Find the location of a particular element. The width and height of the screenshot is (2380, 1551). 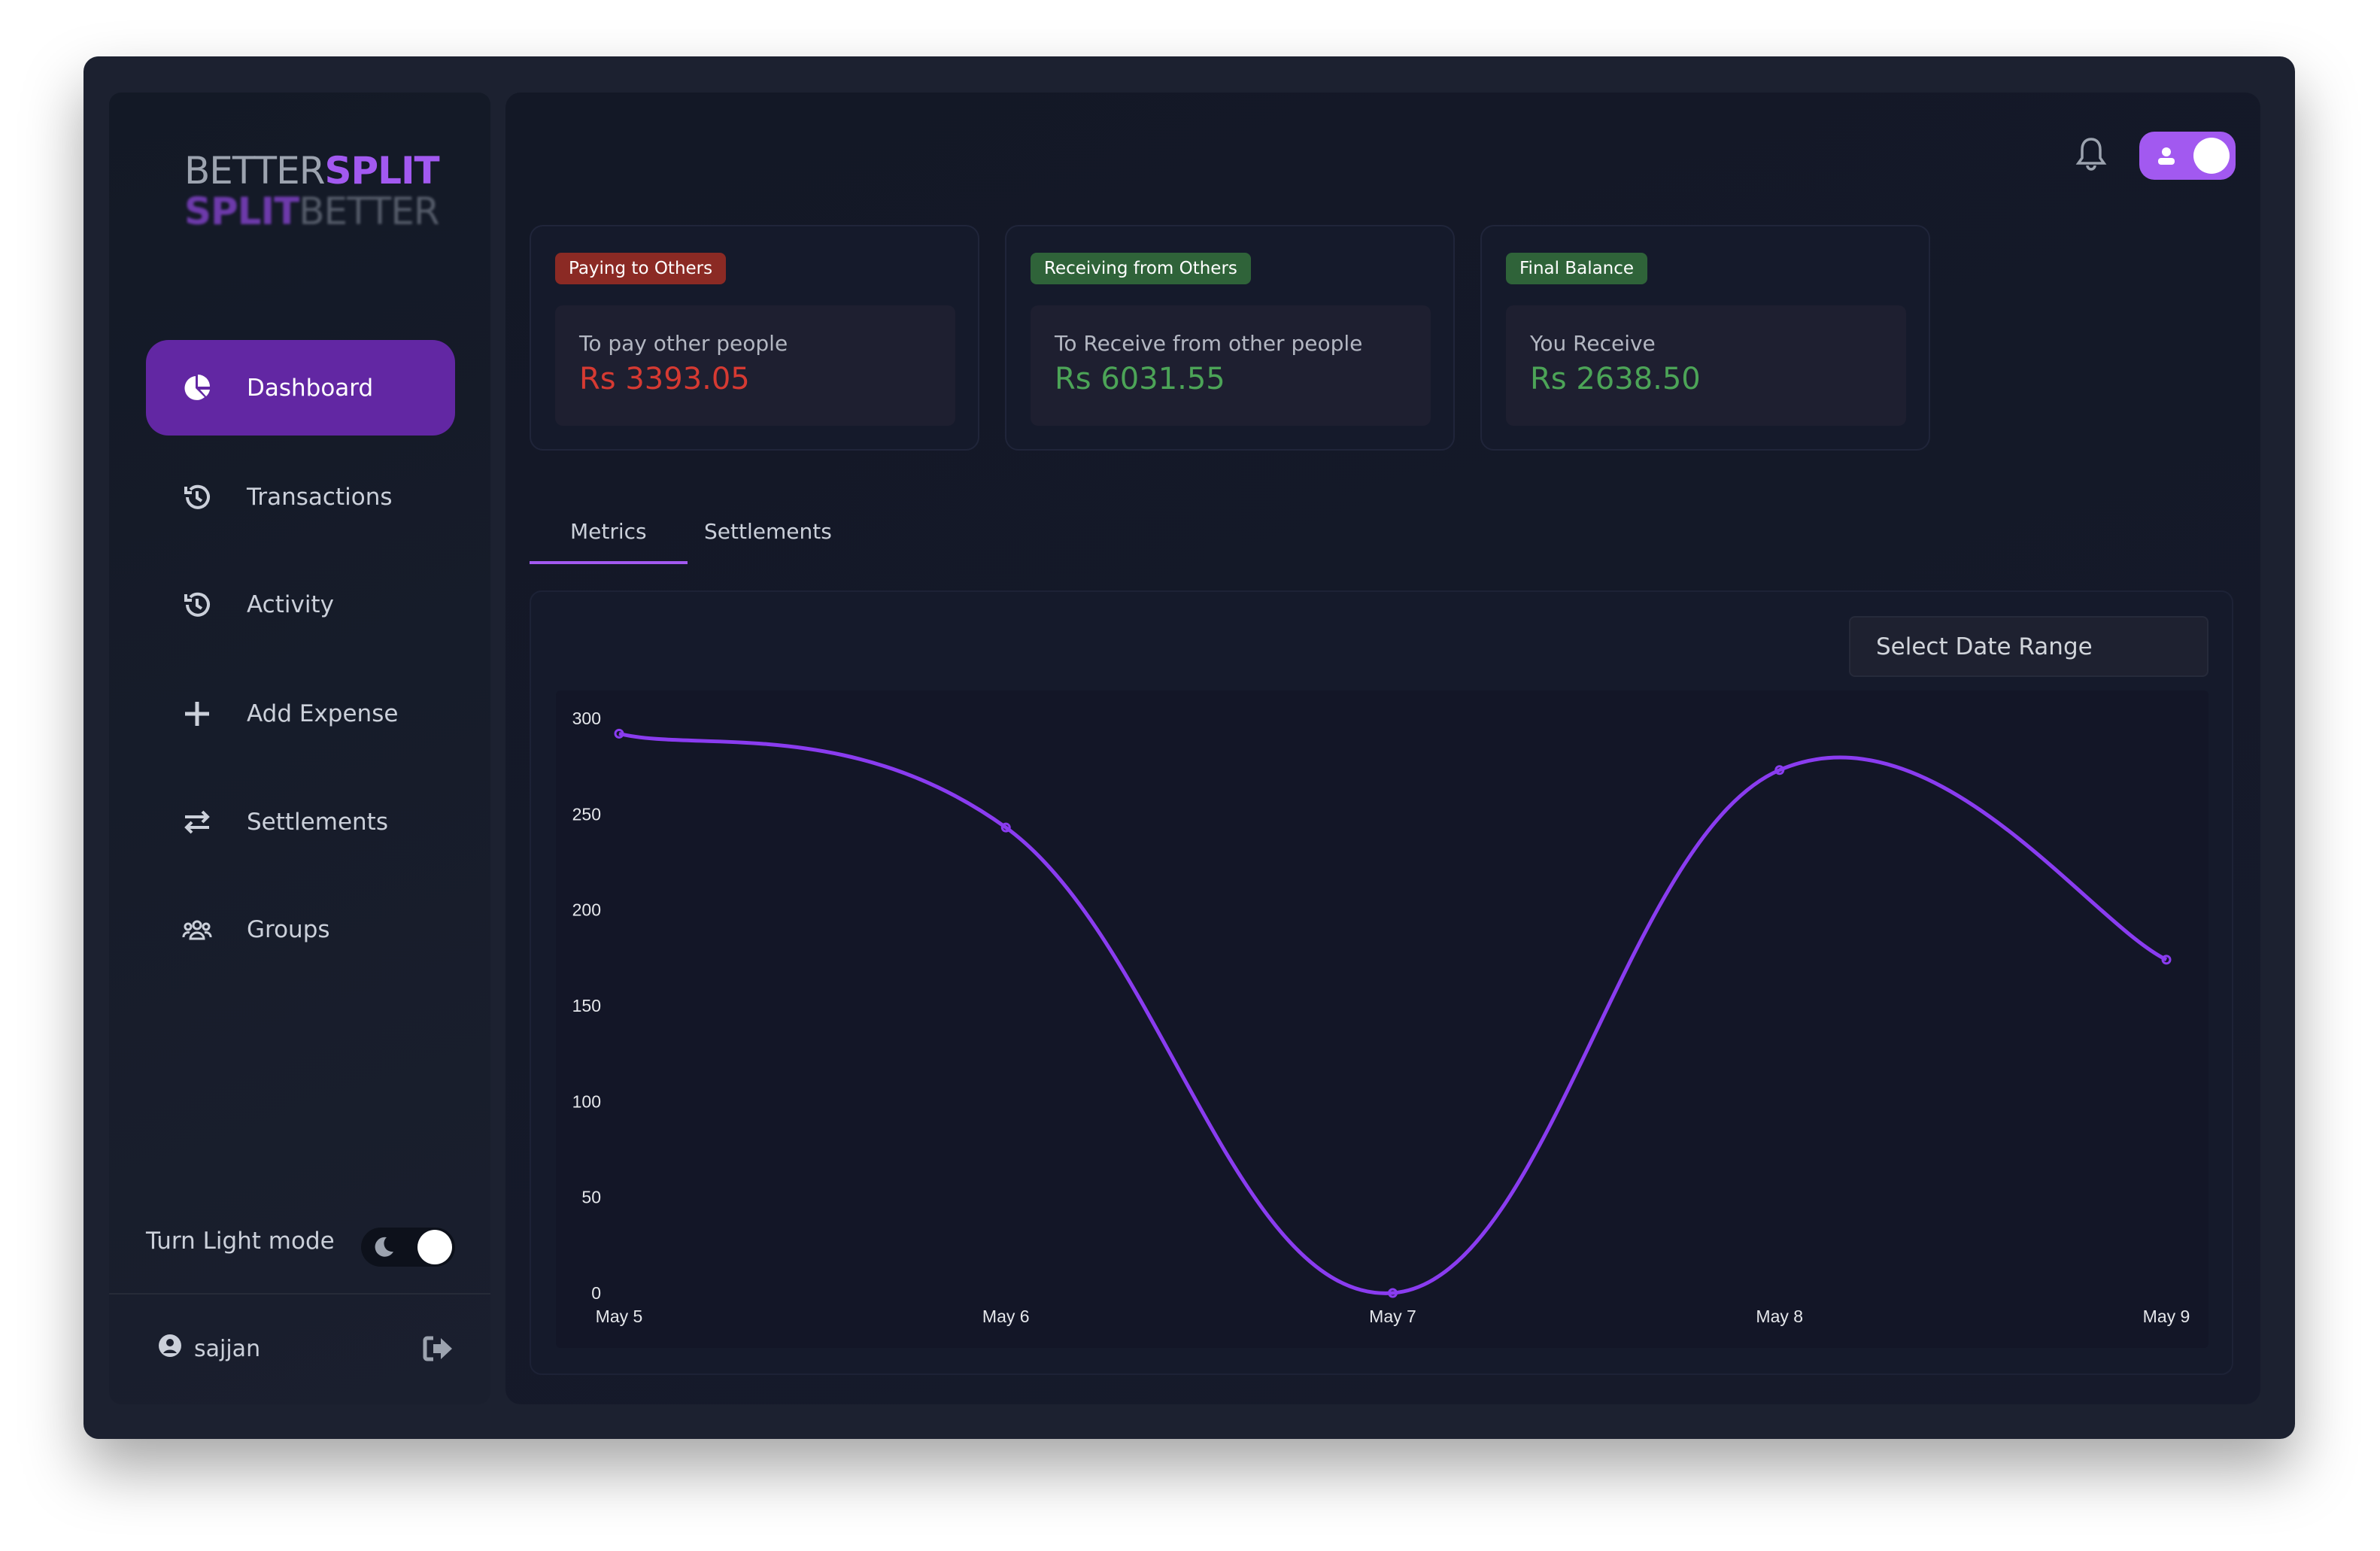

nav-label: Add Expense is located at coordinates (323, 714).